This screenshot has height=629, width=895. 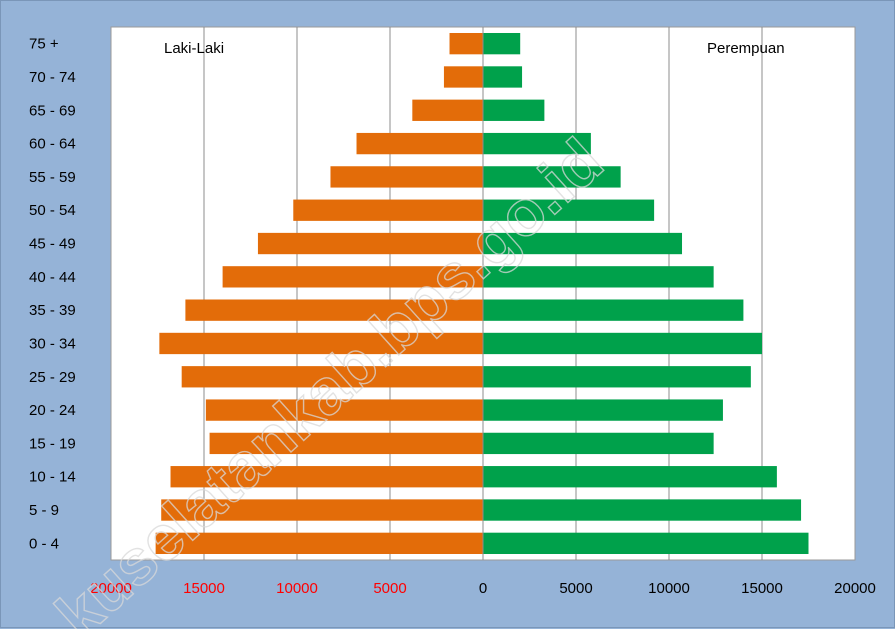 I want to click on age-group-label: 70 - 74, so click(x=52, y=77).